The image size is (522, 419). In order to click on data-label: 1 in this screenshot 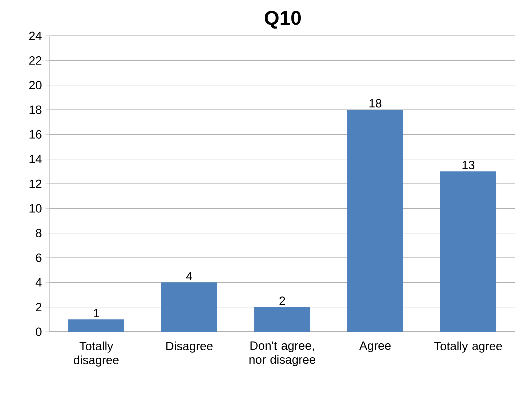, I will do `click(97, 313)`.